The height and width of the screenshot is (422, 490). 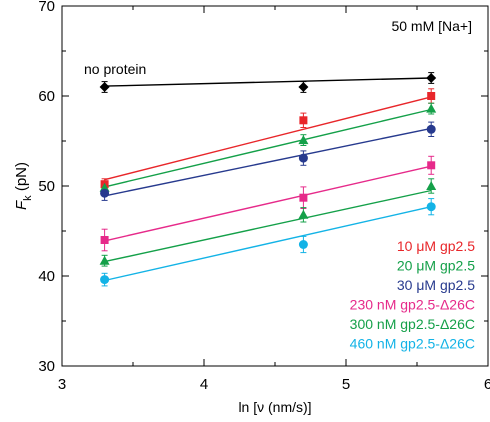 I want to click on y-axis-label: Fk (pN), so click(x=23, y=186).